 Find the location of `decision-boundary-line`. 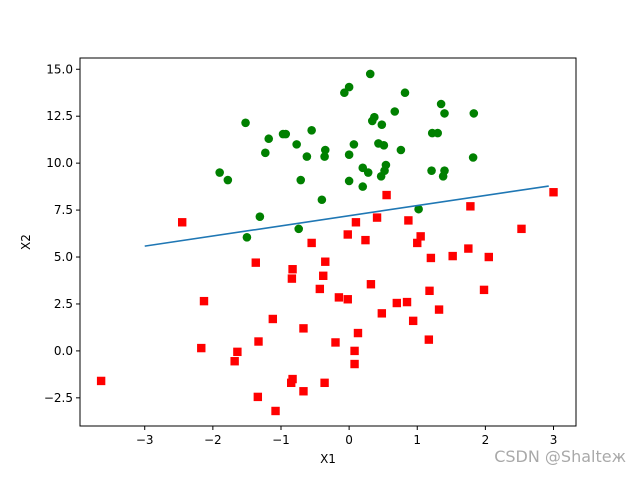

decision-boundary-line is located at coordinates (346, 216).